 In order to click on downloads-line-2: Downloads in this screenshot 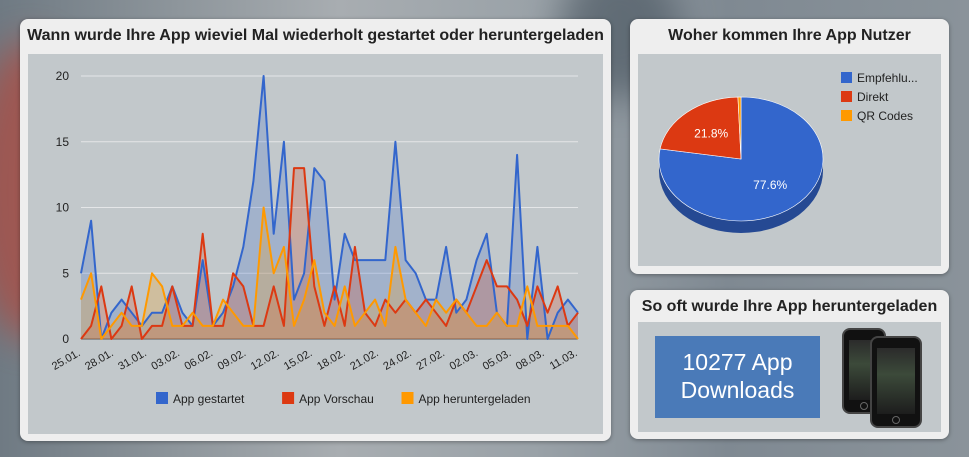, I will do `click(737, 390)`.